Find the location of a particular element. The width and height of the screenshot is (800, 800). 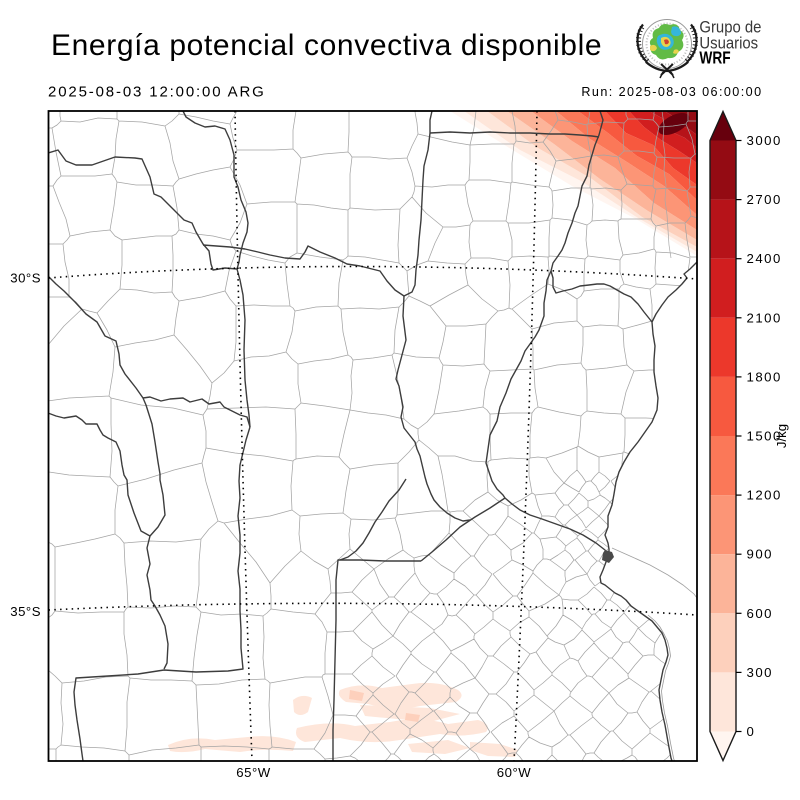

svg-text: 0 is located at coordinates (751, 731).